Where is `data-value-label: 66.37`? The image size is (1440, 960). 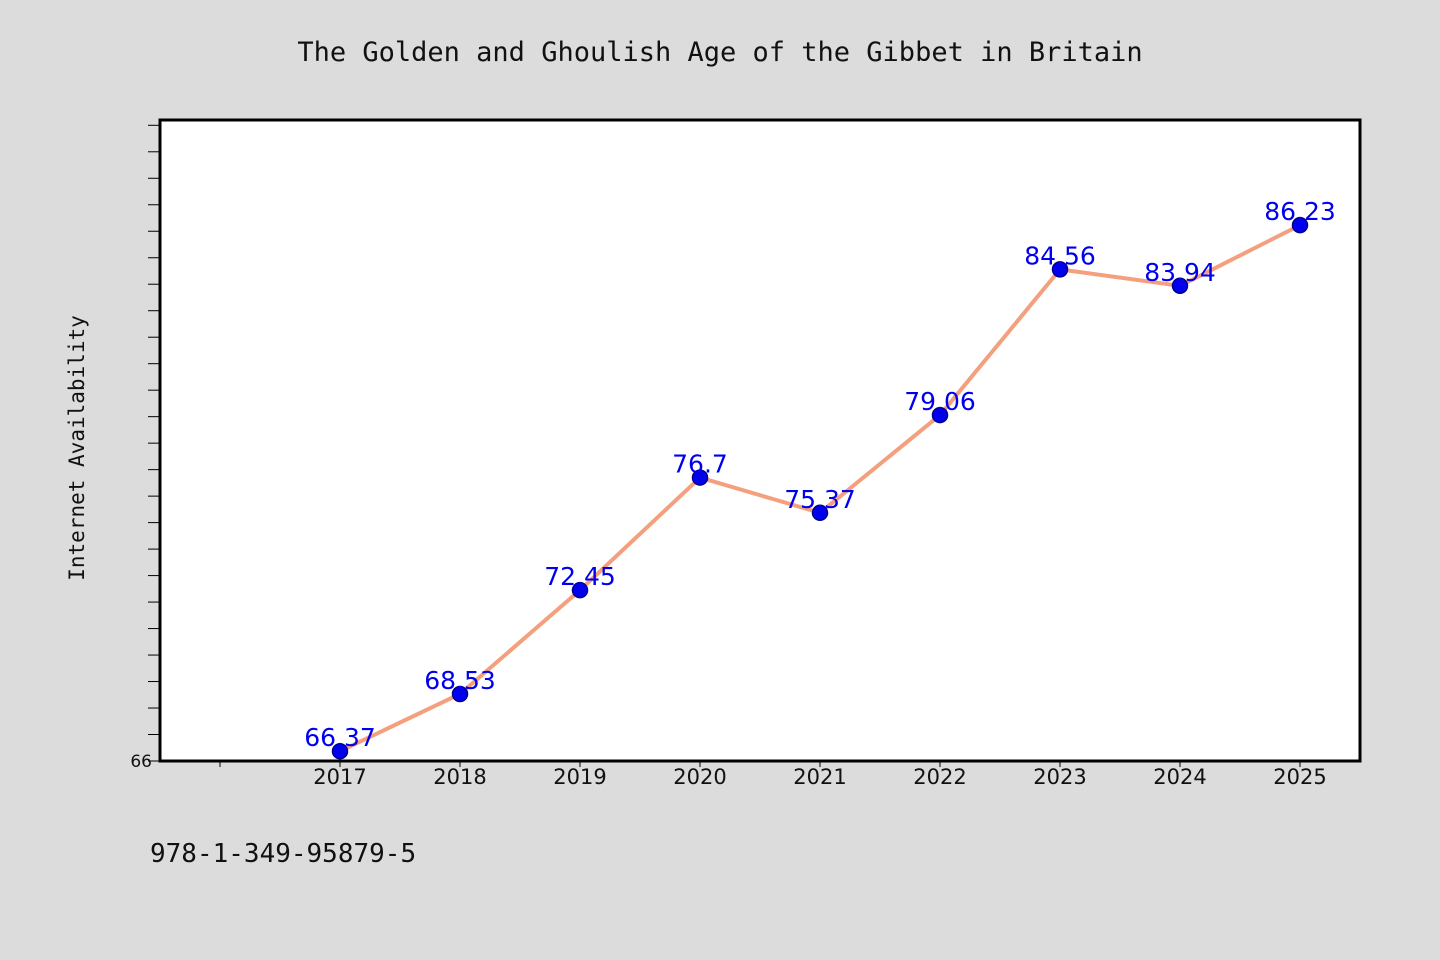
data-value-label: 66.37 is located at coordinates (340, 737).